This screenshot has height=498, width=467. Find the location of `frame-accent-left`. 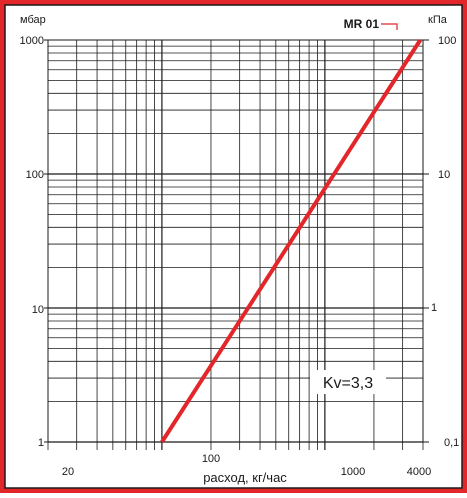

frame-accent-left is located at coordinates (2, 246).